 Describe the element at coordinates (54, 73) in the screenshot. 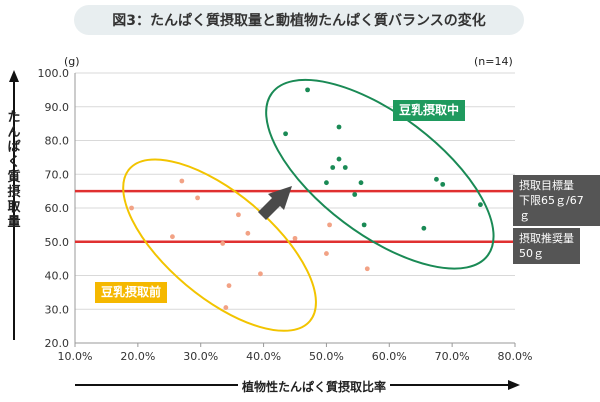

I see `y-tick-label: 100.0` at that location.